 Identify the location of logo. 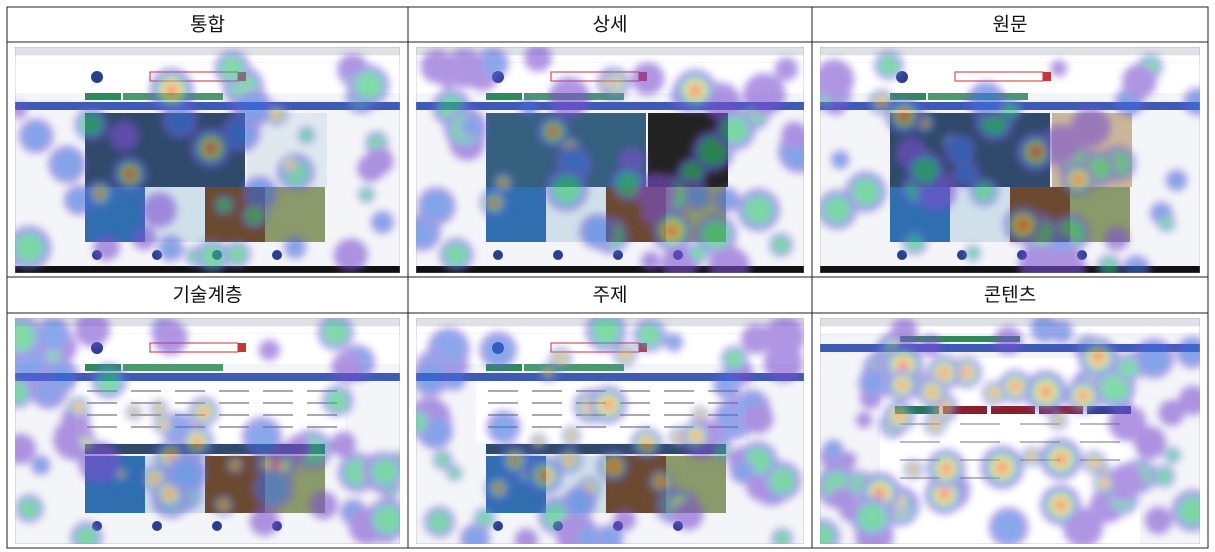
(97, 77).